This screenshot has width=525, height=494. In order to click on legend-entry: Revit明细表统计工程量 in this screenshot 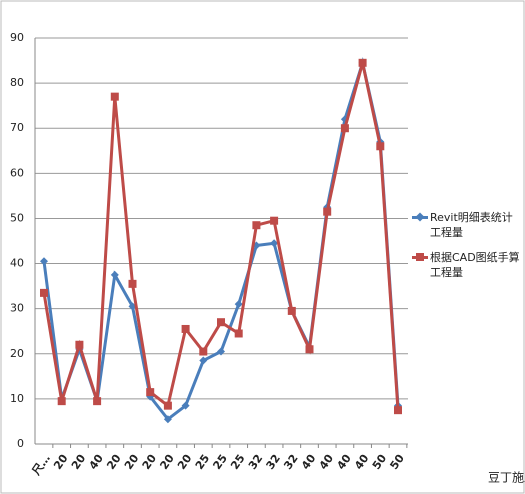, I will do `click(467, 225)`.